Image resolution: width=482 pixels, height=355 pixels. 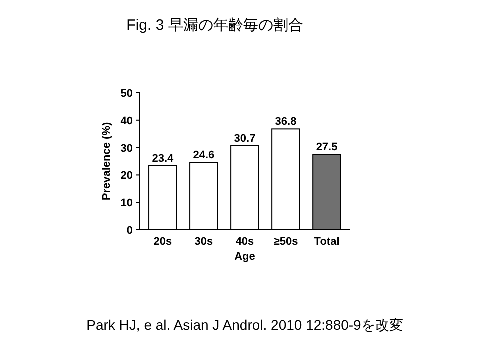 What do you see at coordinates (286, 122) in the screenshot?
I see `data-label: 36.8` at bounding box center [286, 122].